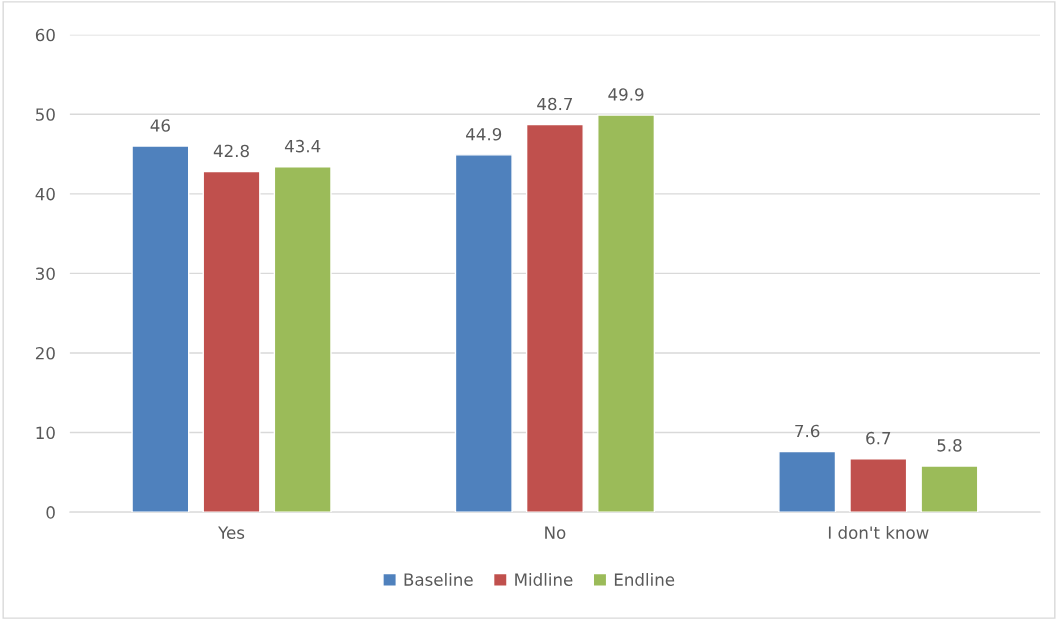  I want to click on data-label: 43.4, so click(302, 146).